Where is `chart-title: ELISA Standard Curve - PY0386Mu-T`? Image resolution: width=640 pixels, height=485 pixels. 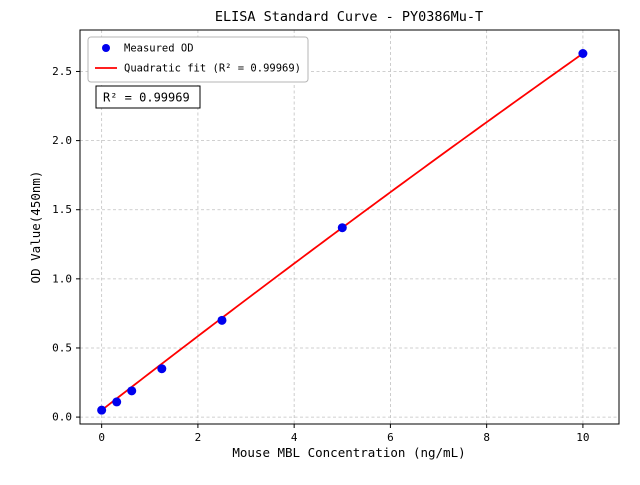
chart-title: ELISA Standard Curve - PY0386Mu-T is located at coordinates (349, 17).